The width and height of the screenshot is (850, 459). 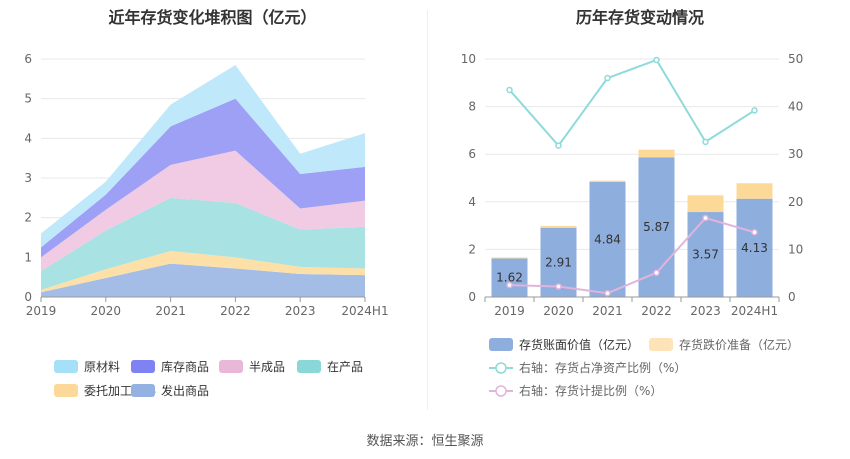 I want to click on left-x-tick-label: 2022, so click(x=235, y=311).